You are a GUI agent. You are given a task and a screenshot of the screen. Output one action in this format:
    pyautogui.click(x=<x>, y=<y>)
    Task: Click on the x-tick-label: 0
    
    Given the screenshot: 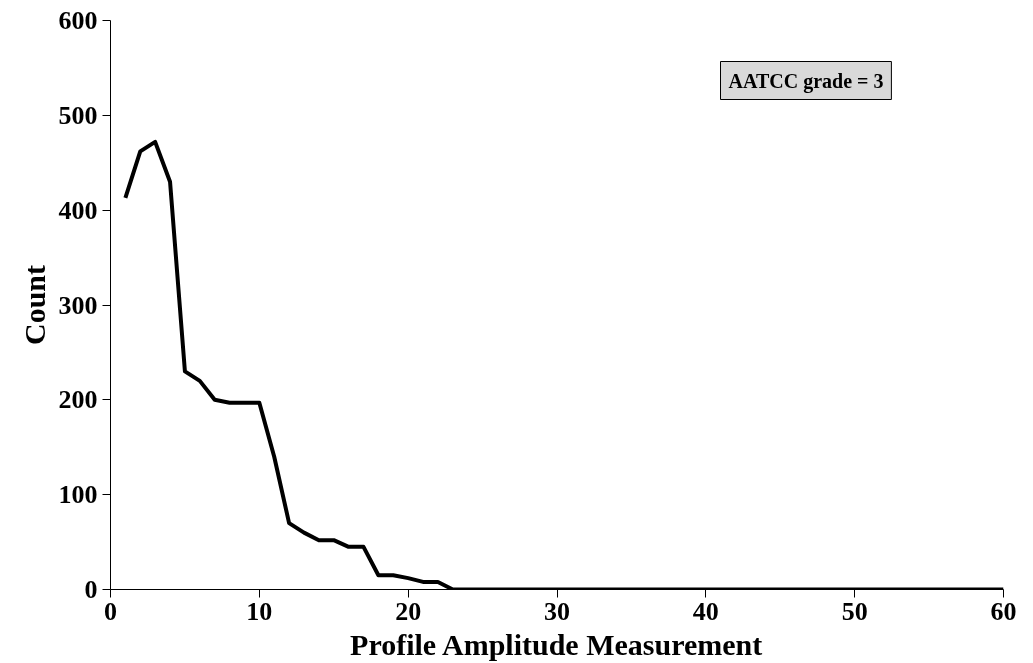 What is the action you would take?
    pyautogui.click(x=110, y=611)
    